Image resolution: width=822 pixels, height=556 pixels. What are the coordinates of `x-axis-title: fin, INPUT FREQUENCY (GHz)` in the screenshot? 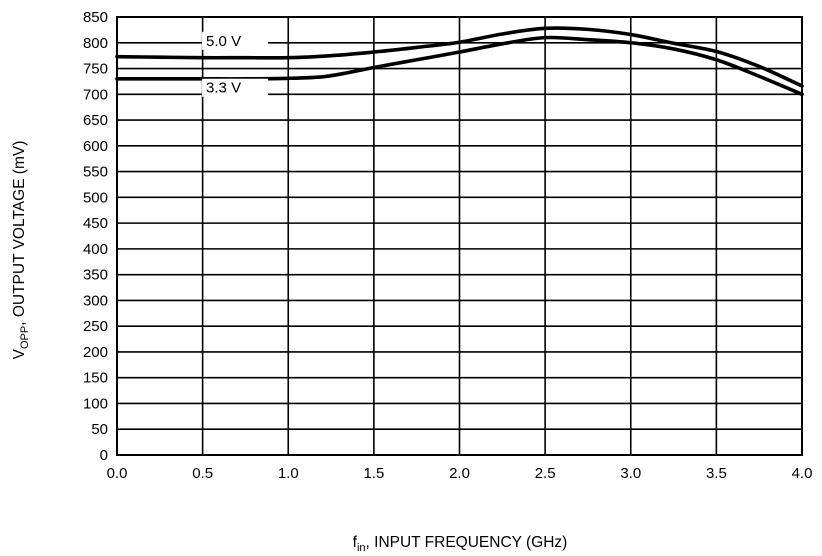 It's located at (460, 544).